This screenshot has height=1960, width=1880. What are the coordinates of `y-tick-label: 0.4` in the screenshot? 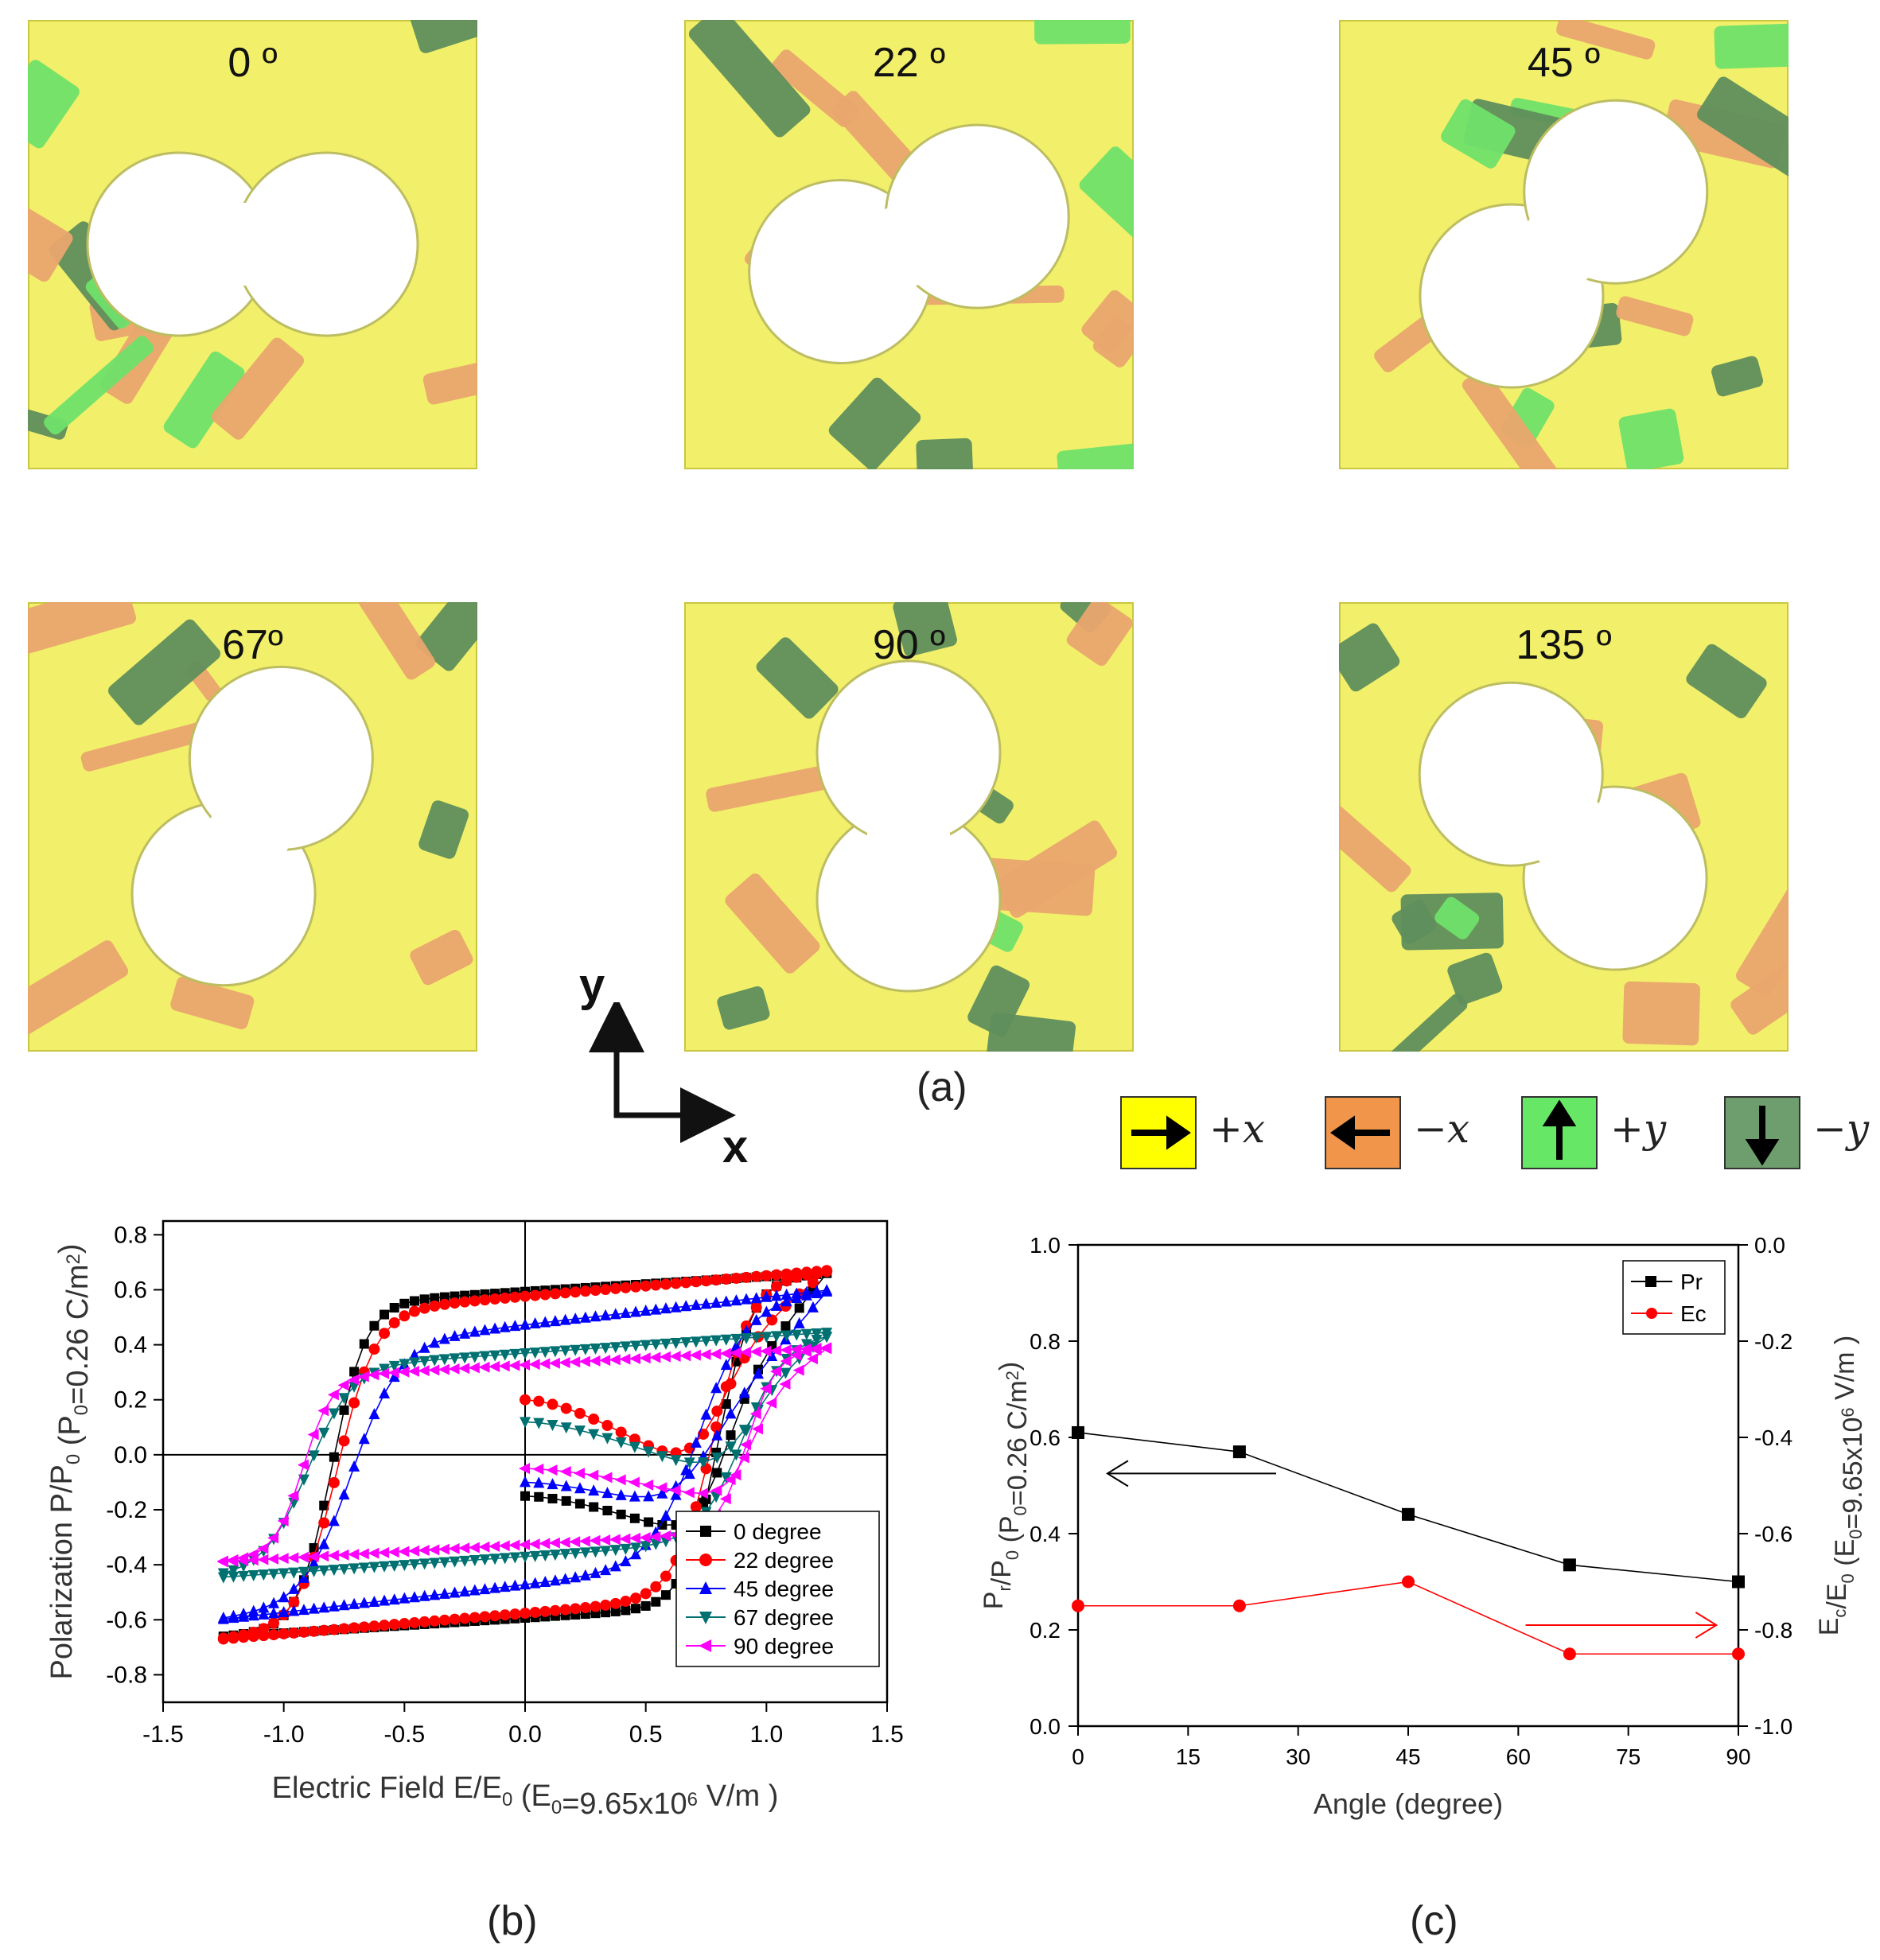 It's located at (130, 1345).